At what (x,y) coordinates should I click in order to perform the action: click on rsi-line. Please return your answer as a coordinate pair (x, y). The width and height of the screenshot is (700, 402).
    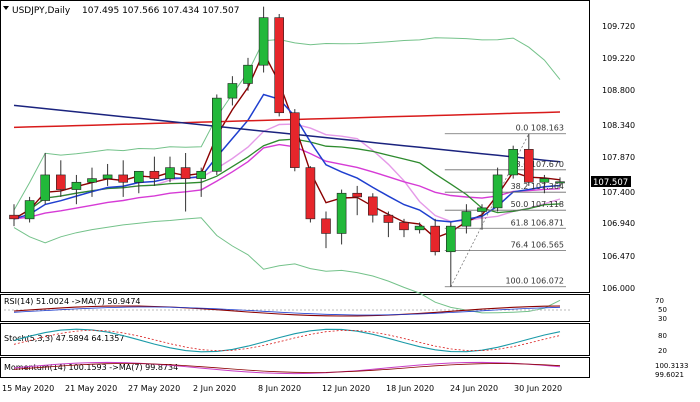
    Looking at the image, I should click on (287, 311).